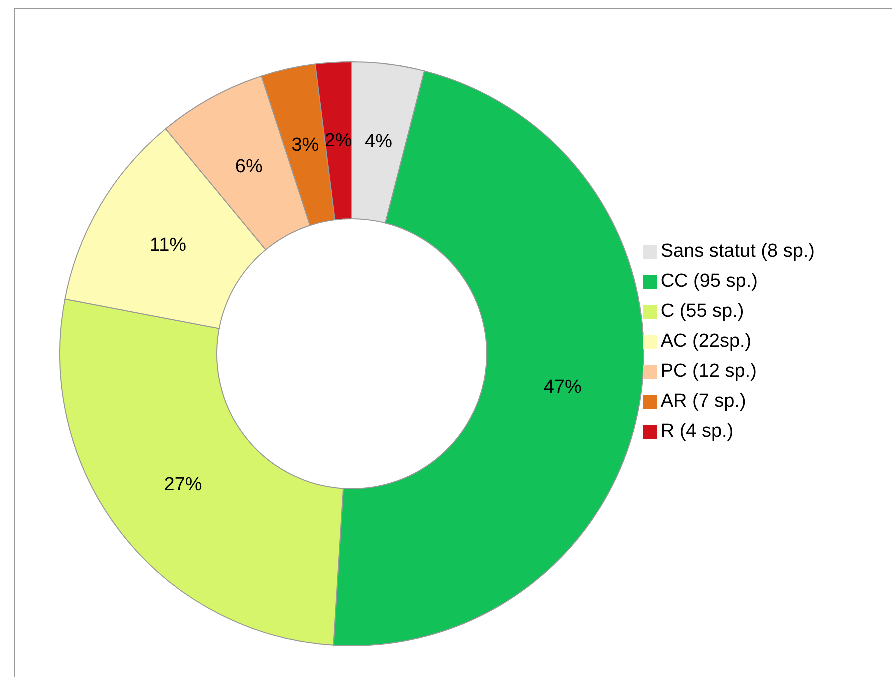 This screenshot has height=685, width=894. Describe the element at coordinates (702, 311) in the screenshot. I see `legend-label: C (55 sp.)` at that location.